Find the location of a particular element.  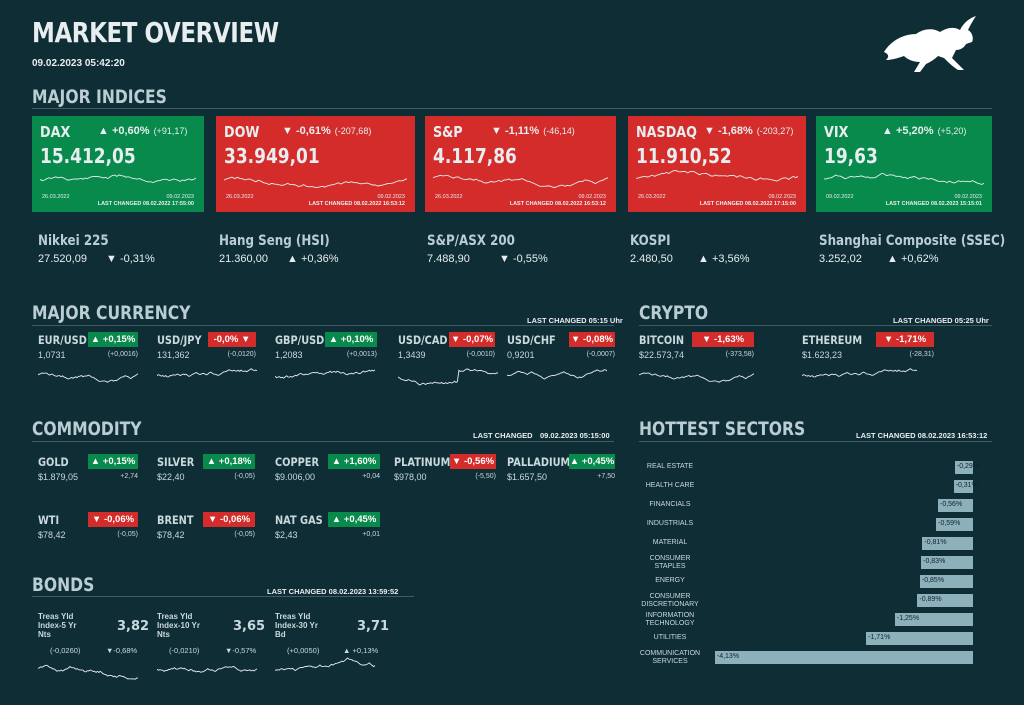

sector-label: CONSUMER DISCRETIONARY is located at coordinates (670, 601).